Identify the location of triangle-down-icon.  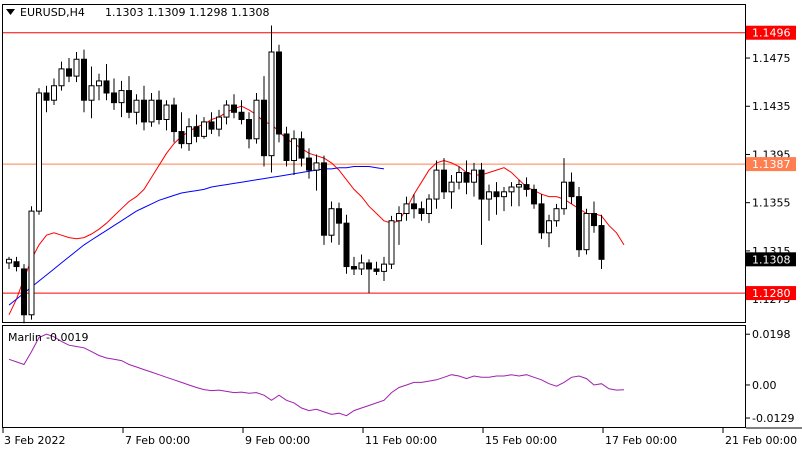
(10, 12).